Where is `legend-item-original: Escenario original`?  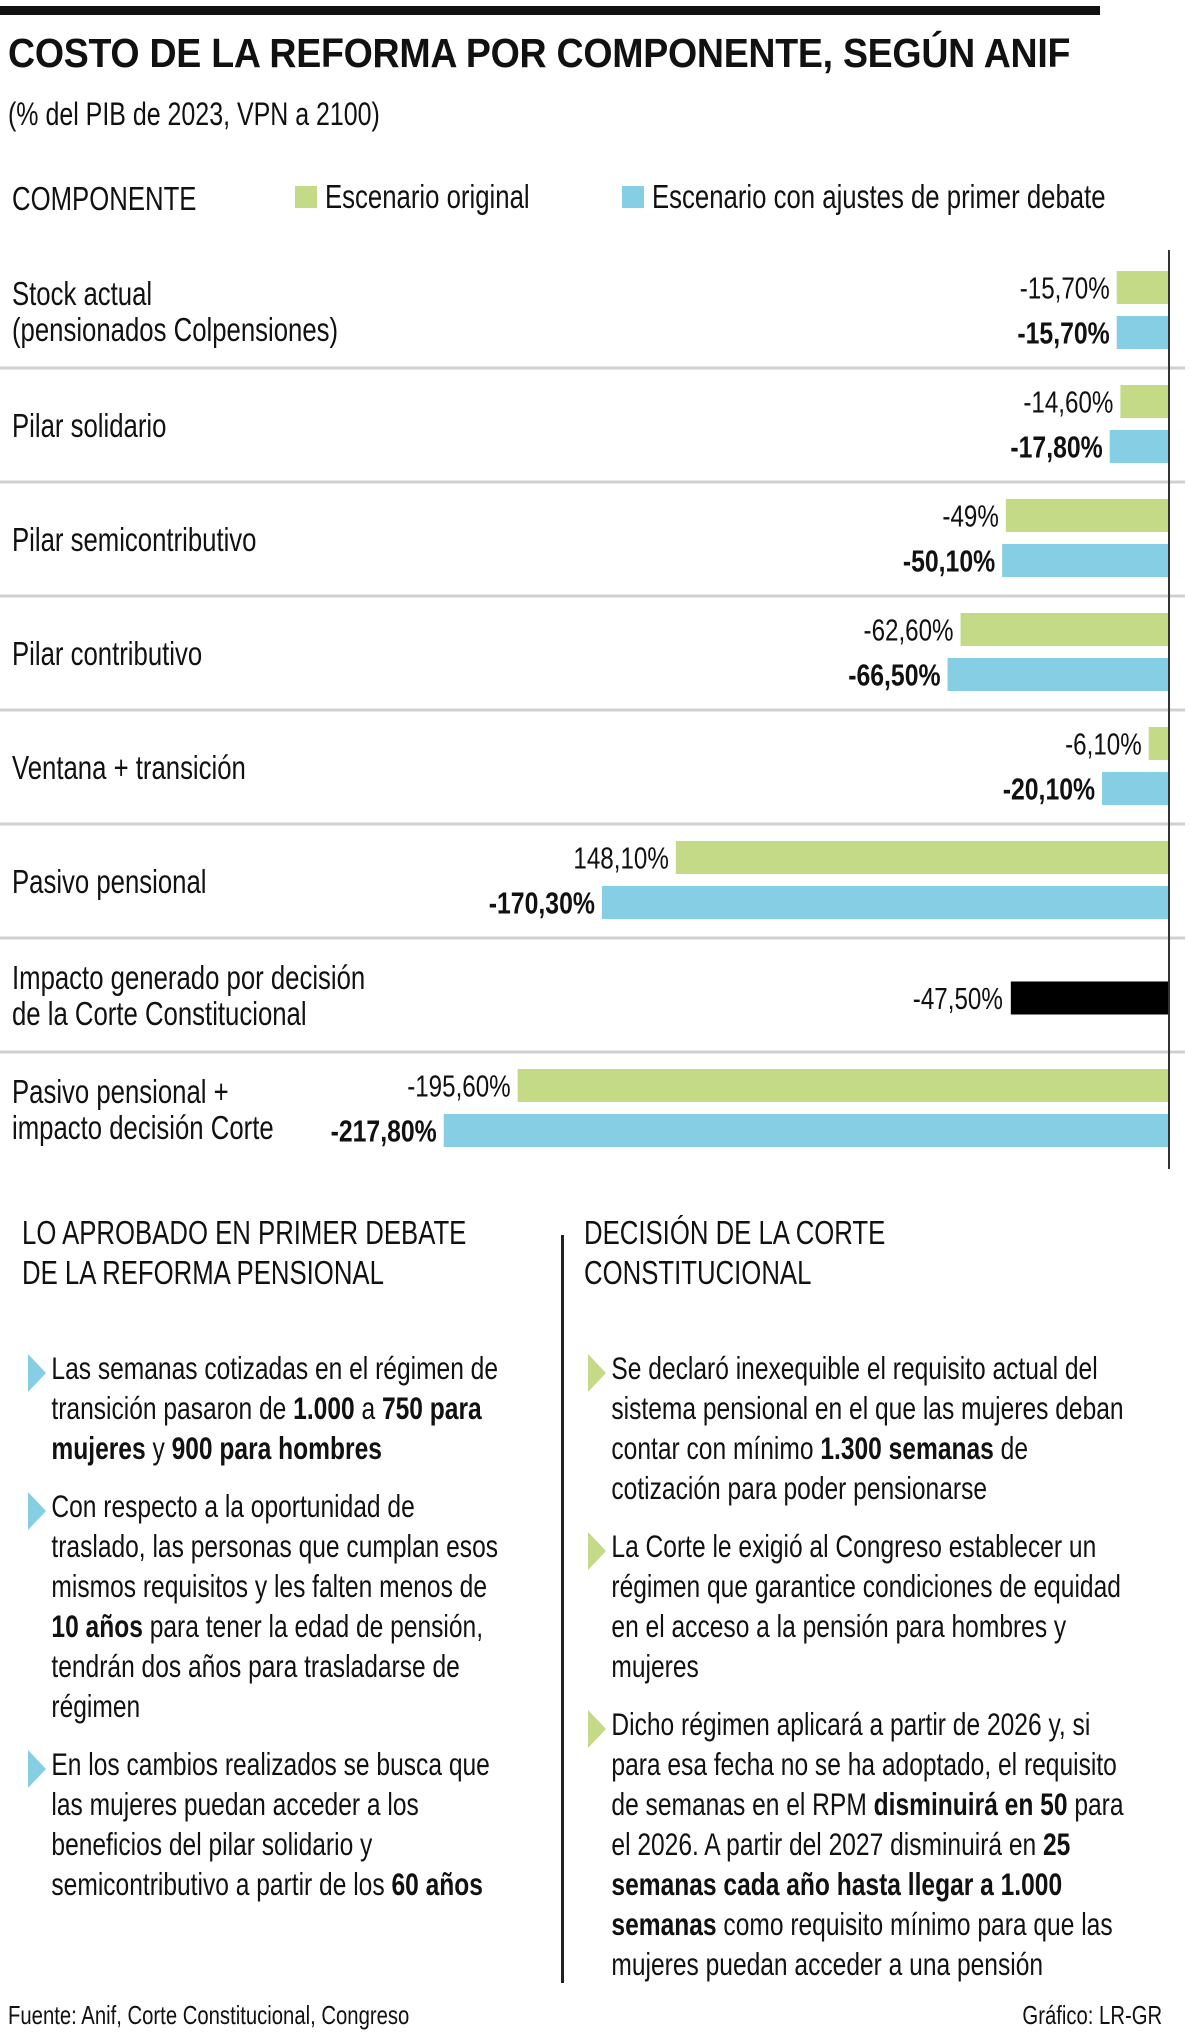
legend-item-original: Escenario original is located at coordinates (441, 197).